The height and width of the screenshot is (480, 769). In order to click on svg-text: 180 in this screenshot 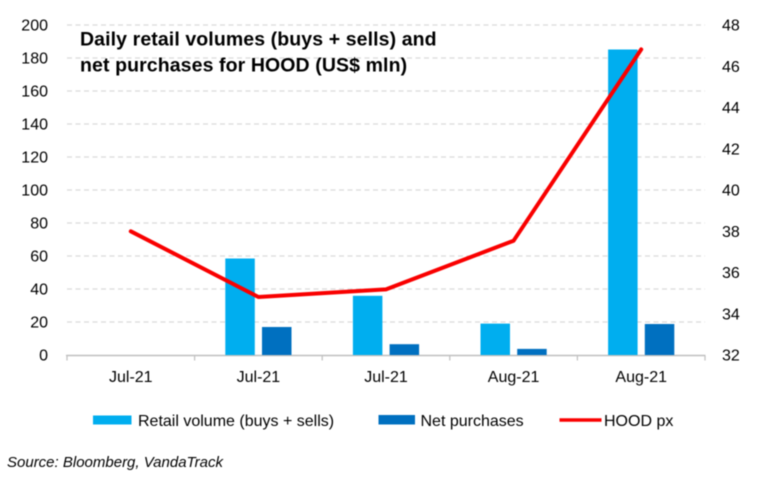, I will do `click(34, 59)`.